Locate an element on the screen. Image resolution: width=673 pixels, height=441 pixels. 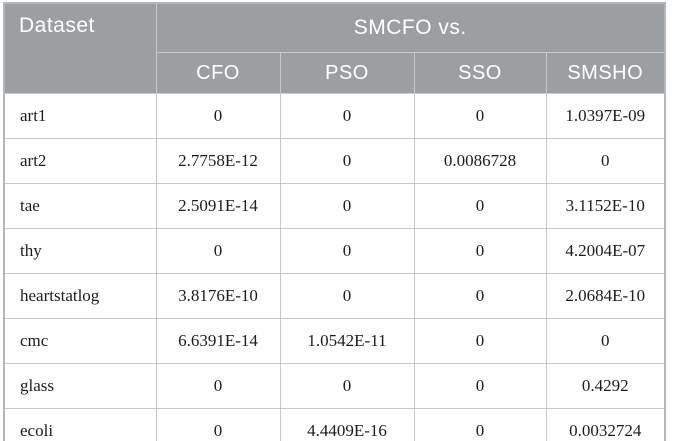
column-header-pso: PSO is located at coordinates (347, 73).